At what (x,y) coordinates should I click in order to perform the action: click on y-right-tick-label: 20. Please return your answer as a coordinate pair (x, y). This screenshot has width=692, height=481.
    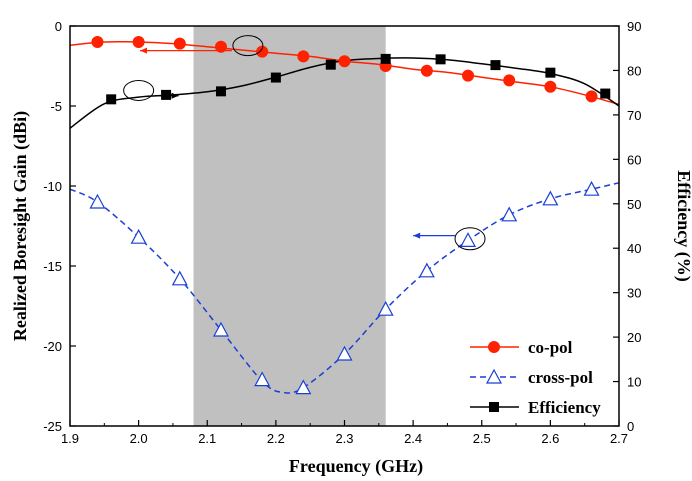
    Looking at the image, I should click on (634, 337).